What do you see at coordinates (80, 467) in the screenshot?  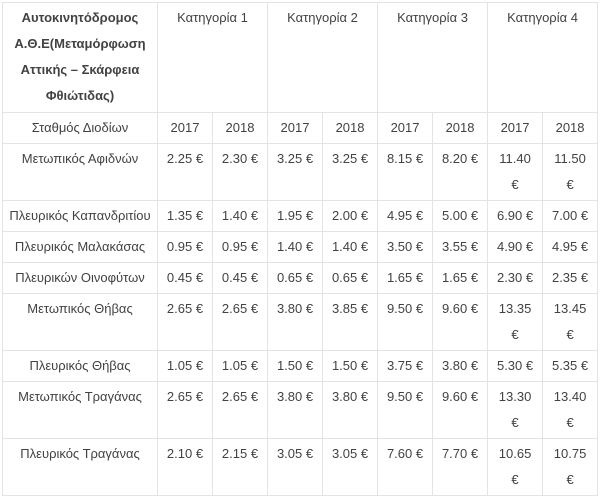 I see `station-name: Πλευρικός Τραγάνας` at bounding box center [80, 467].